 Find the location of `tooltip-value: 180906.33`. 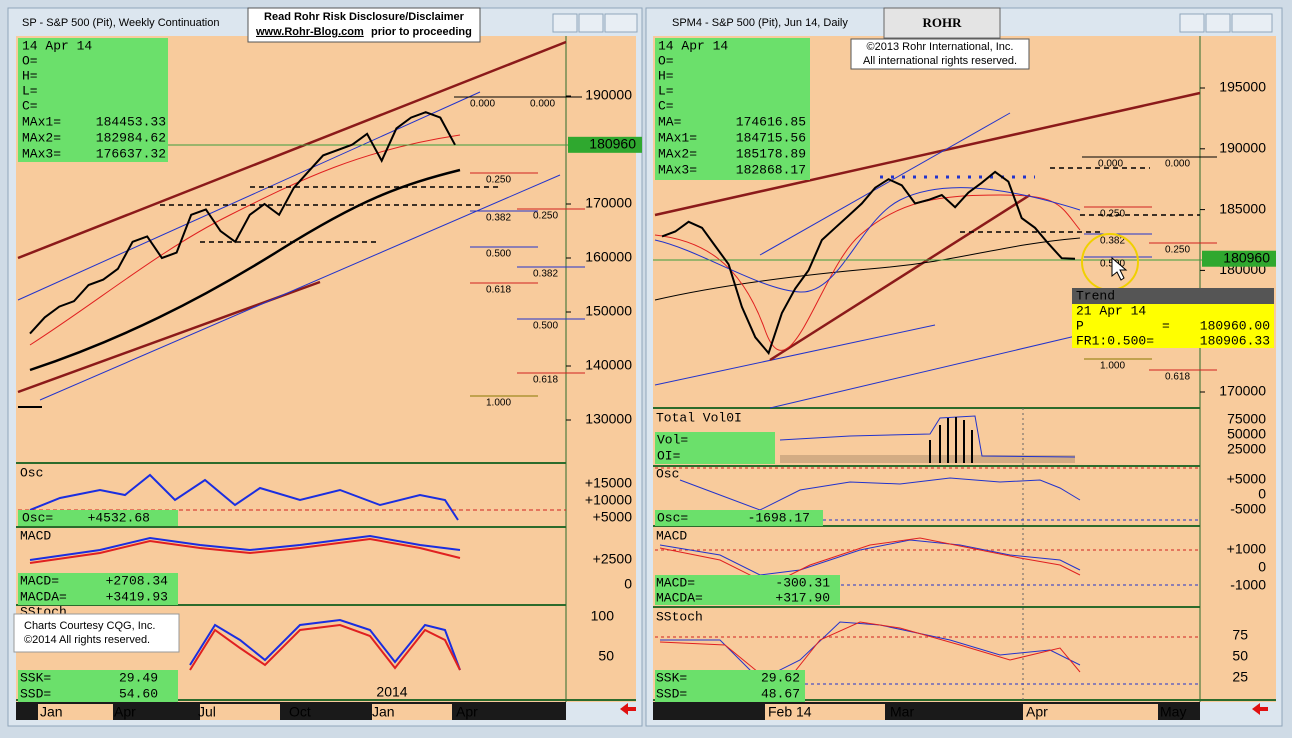

tooltip-value: 180906.33 is located at coordinates (1235, 340).